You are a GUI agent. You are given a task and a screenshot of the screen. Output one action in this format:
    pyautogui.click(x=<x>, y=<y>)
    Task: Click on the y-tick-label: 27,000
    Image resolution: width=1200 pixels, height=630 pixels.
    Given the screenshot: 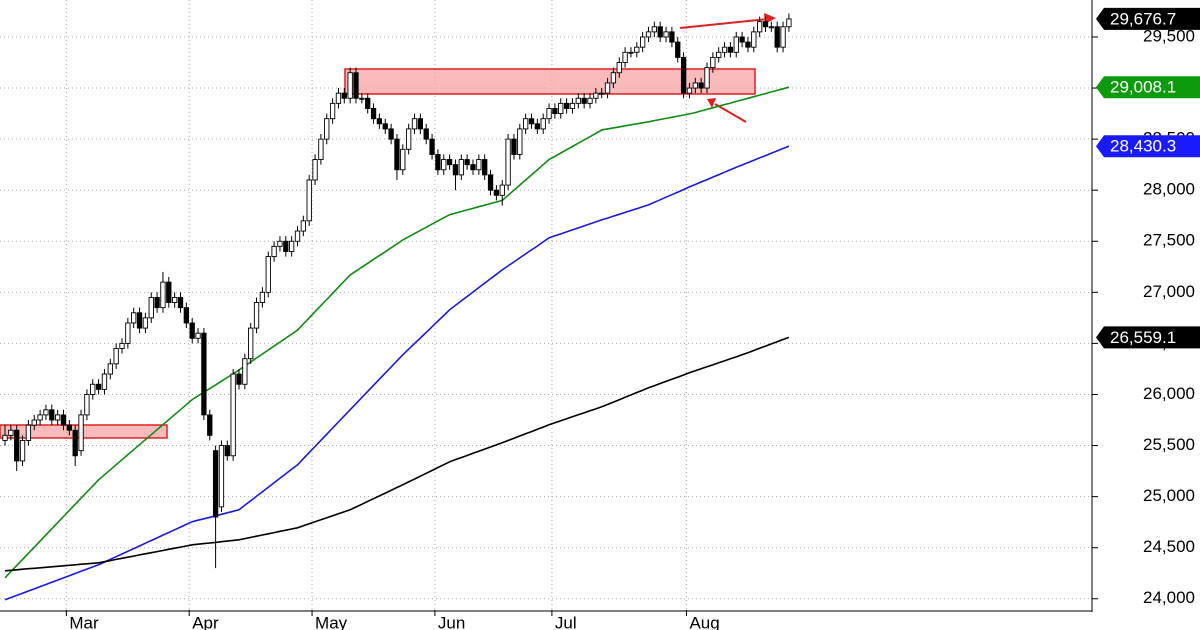 What is the action you would take?
    pyautogui.click(x=1169, y=291)
    